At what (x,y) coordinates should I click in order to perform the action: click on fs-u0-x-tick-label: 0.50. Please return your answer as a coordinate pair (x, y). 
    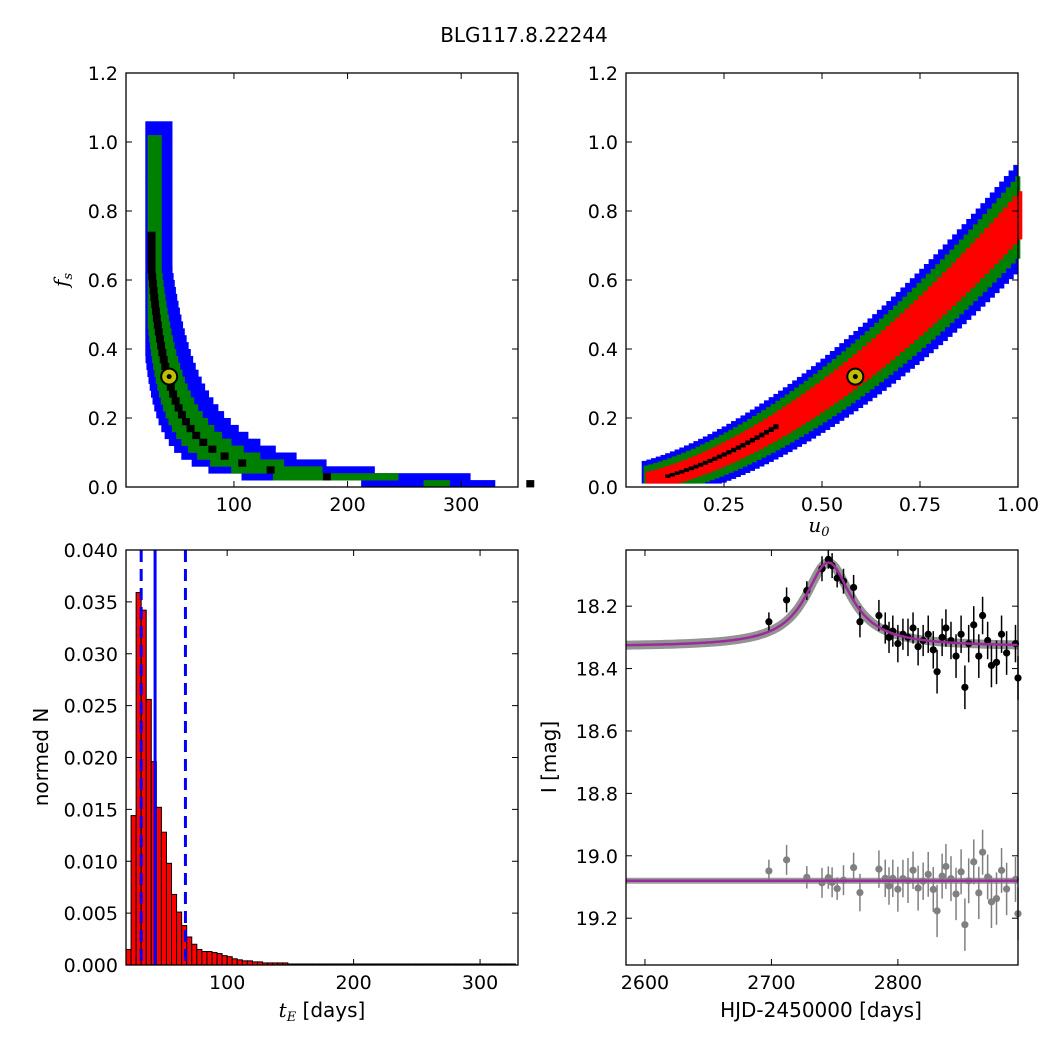
    Looking at the image, I should click on (822, 505).